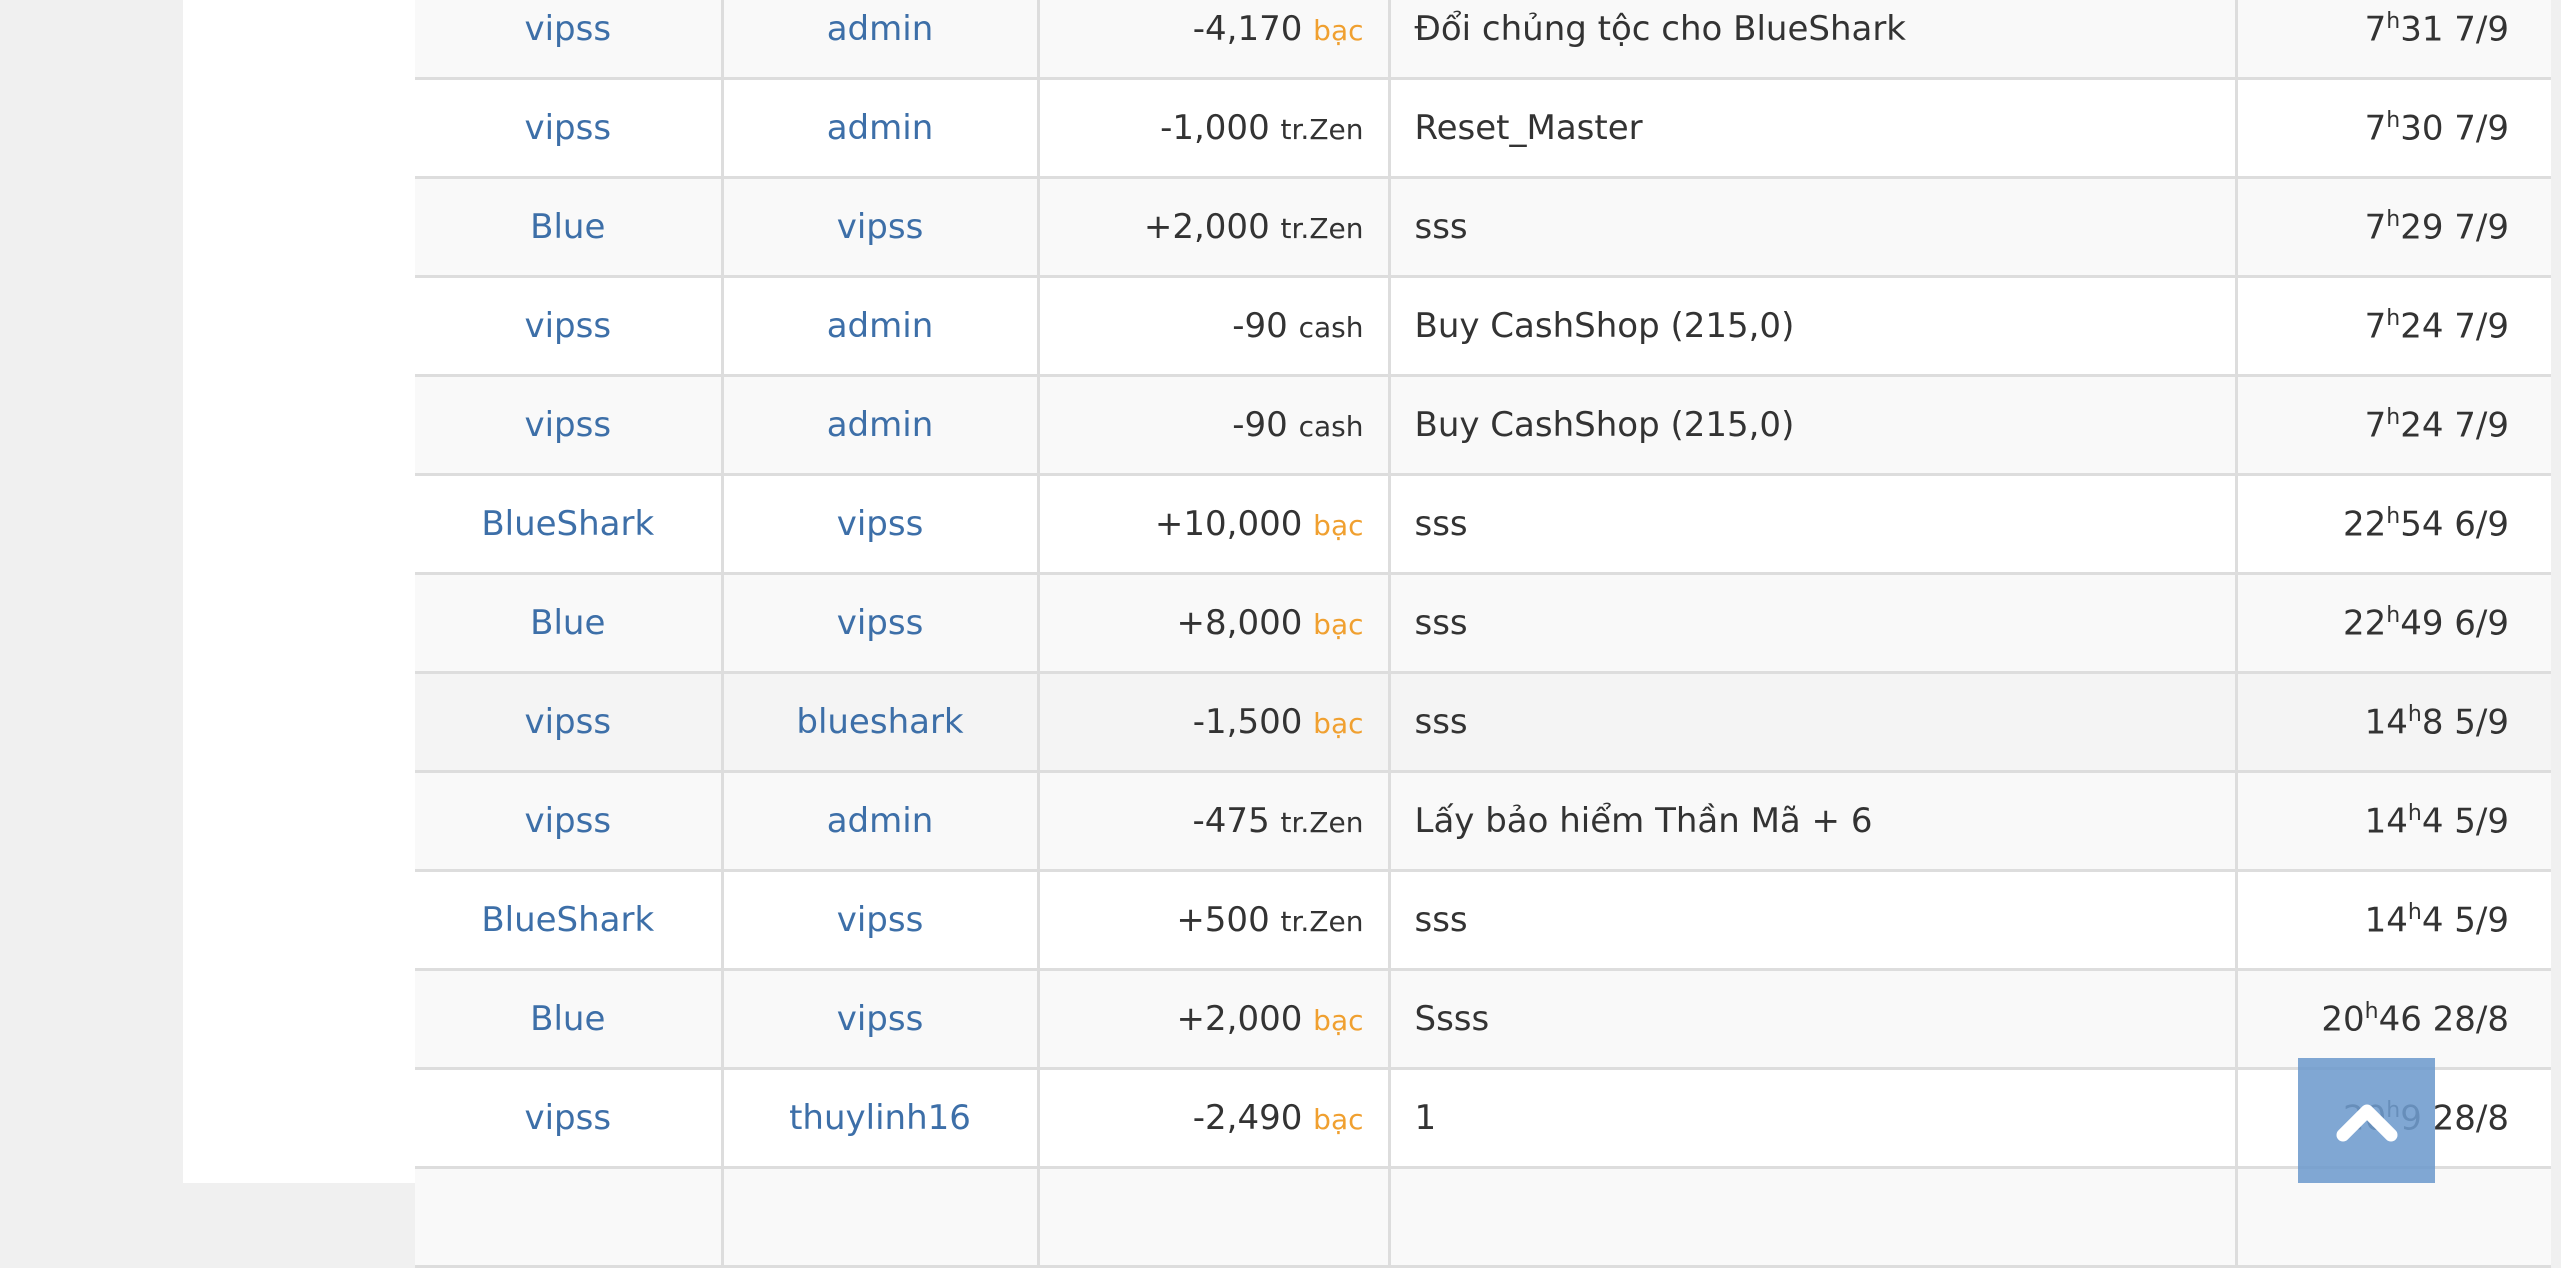 Image resolution: width=2561 pixels, height=1268 pixels. What do you see at coordinates (1213, 1118) in the screenshot?
I see `amount-cell: -2,490 bạc` at bounding box center [1213, 1118].